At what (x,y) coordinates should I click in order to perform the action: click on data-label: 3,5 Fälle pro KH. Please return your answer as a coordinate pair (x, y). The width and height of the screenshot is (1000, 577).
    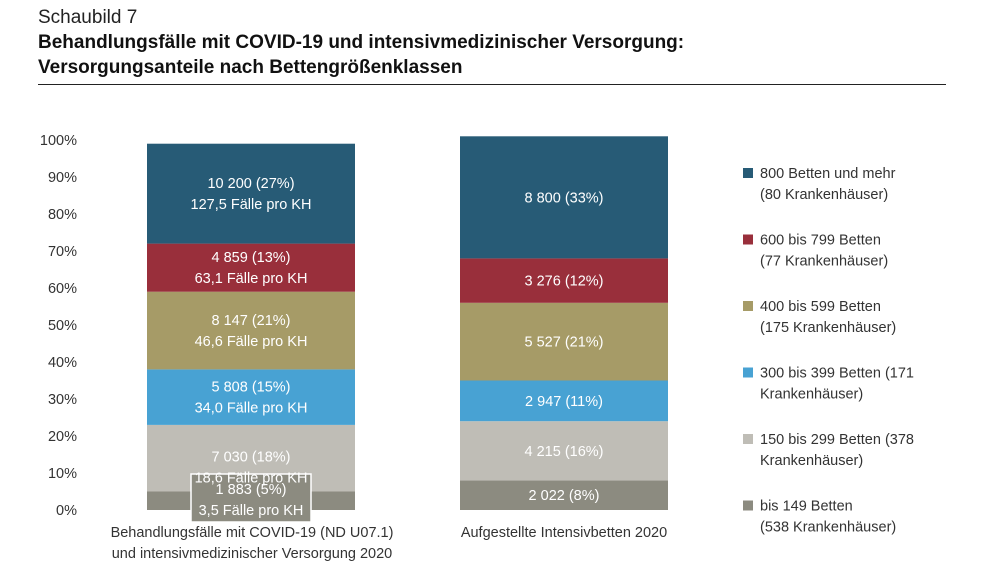
    Looking at the image, I should click on (251, 511).